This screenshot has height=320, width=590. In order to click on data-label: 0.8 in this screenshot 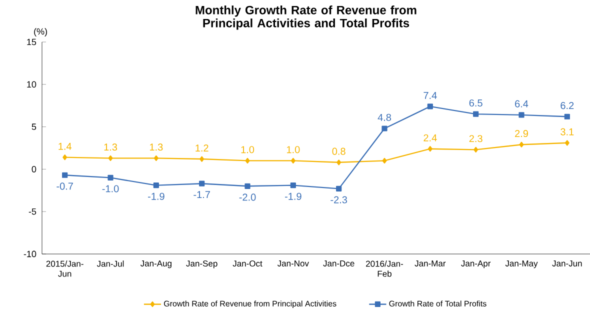, I will do `click(339, 151)`.